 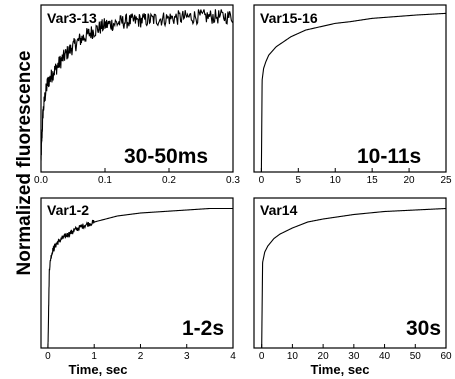 What do you see at coordinates (169, 180) in the screenshot?
I see `x-tick-label: 0.2` at bounding box center [169, 180].